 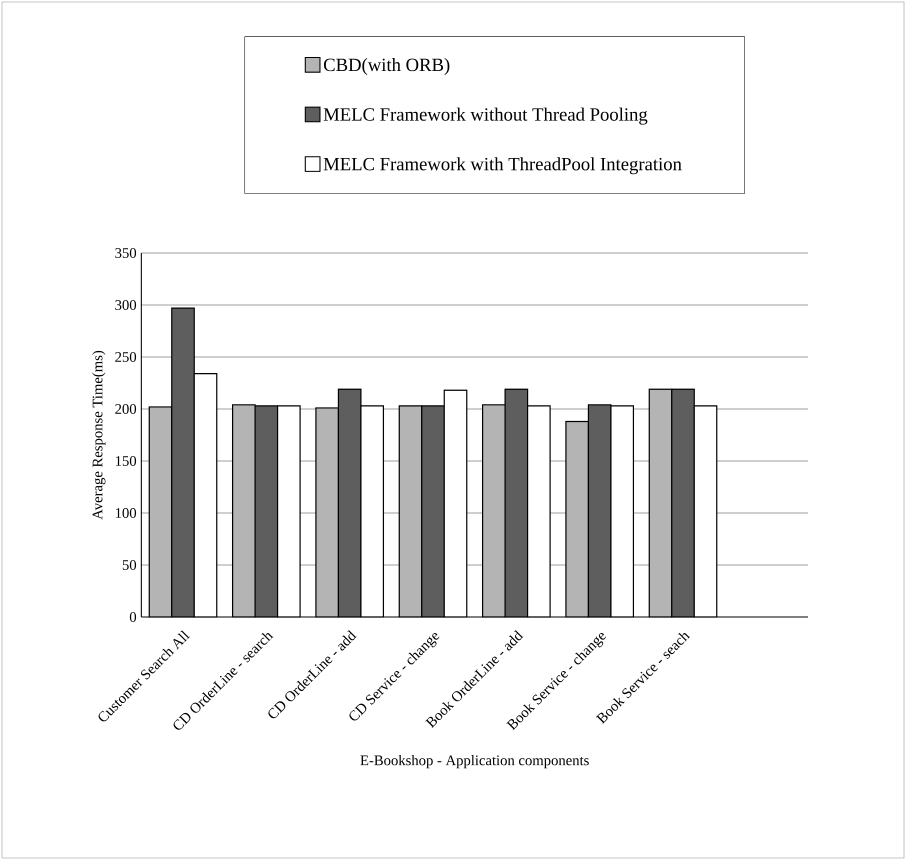 I want to click on legend-label: CBD(with ORB), so click(x=387, y=66).